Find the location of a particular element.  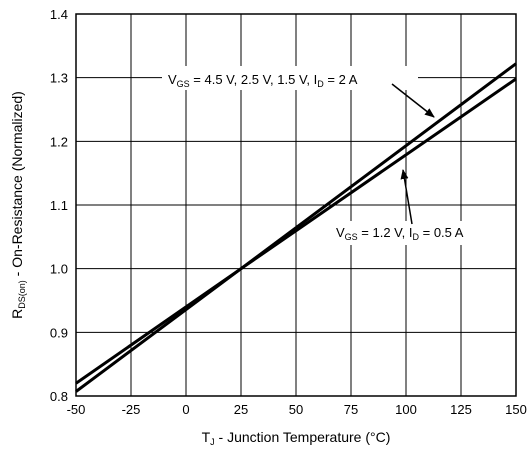

x-tick-label: -50 is located at coordinates (76, 409).